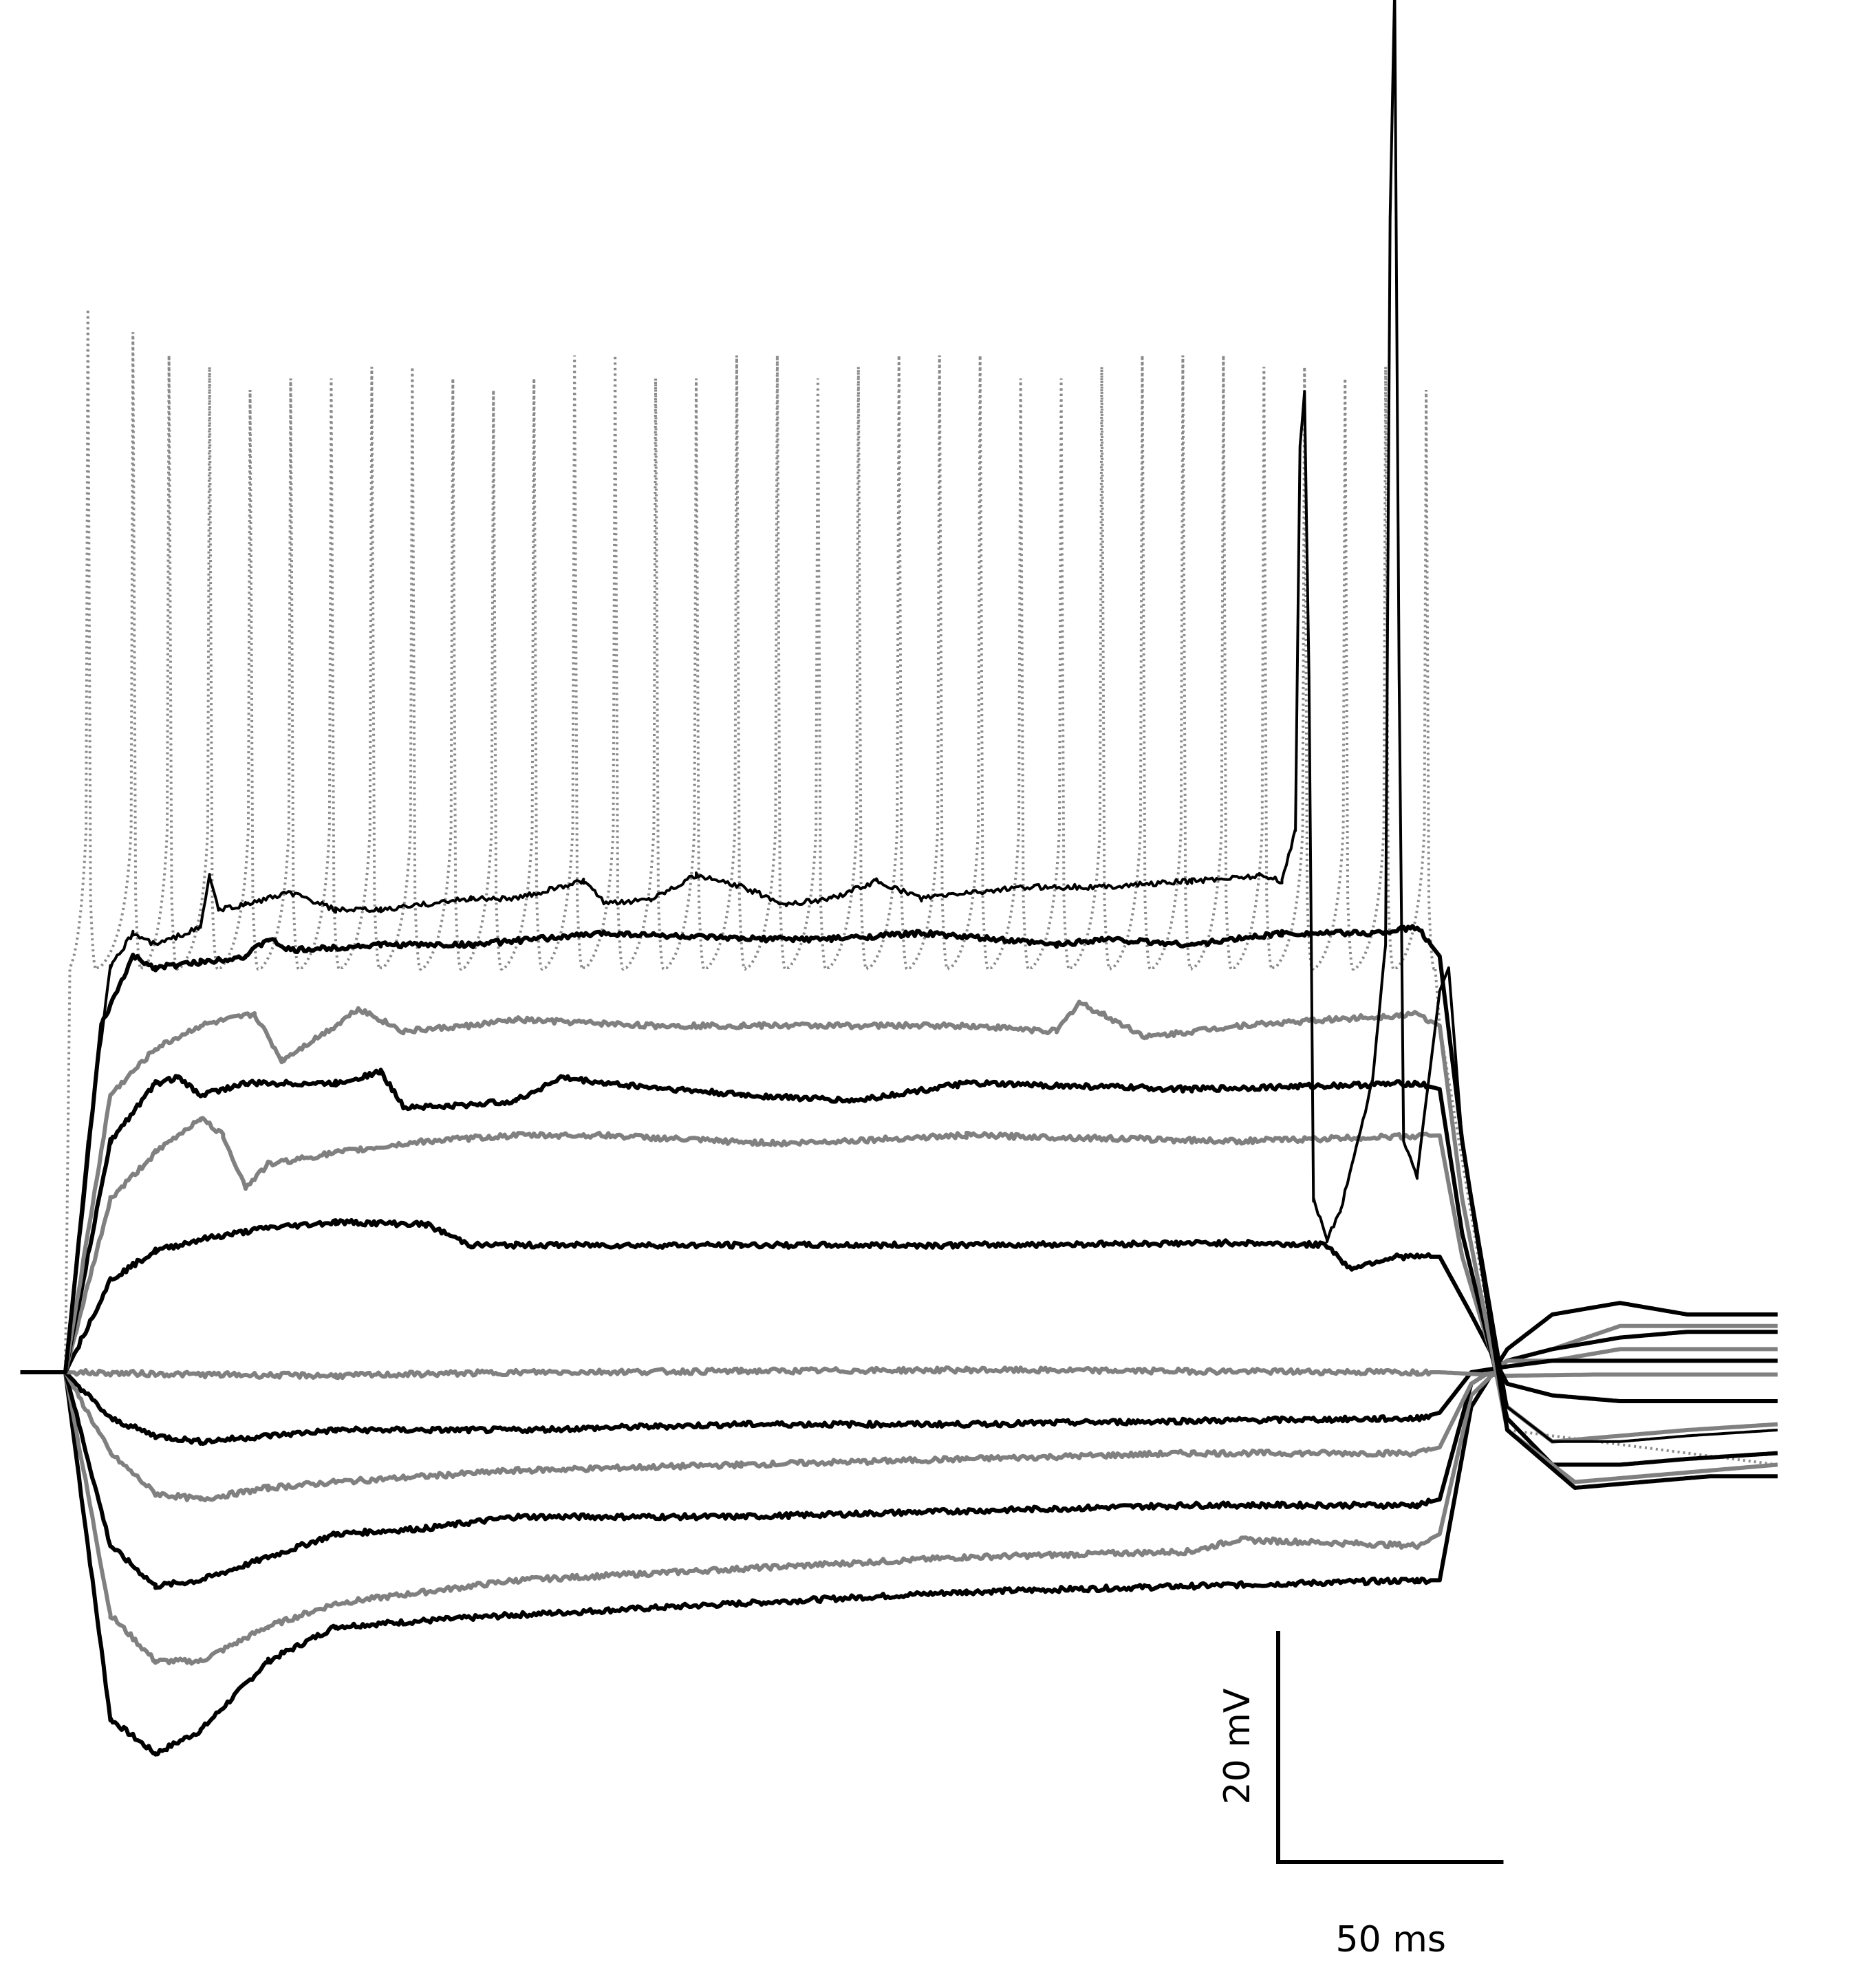 This screenshot has height=1981, width=1876. Describe the element at coordinates (1391, 1939) in the screenshot. I see `scale-bar-time-label: 50 ms` at that location.